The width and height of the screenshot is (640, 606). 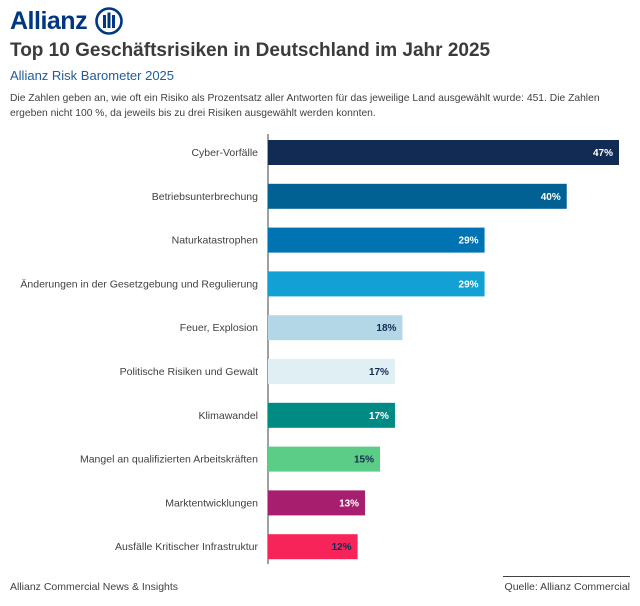 What do you see at coordinates (224, 153) in the screenshot?
I see `category-label: Cyber-Vorfälle` at bounding box center [224, 153].